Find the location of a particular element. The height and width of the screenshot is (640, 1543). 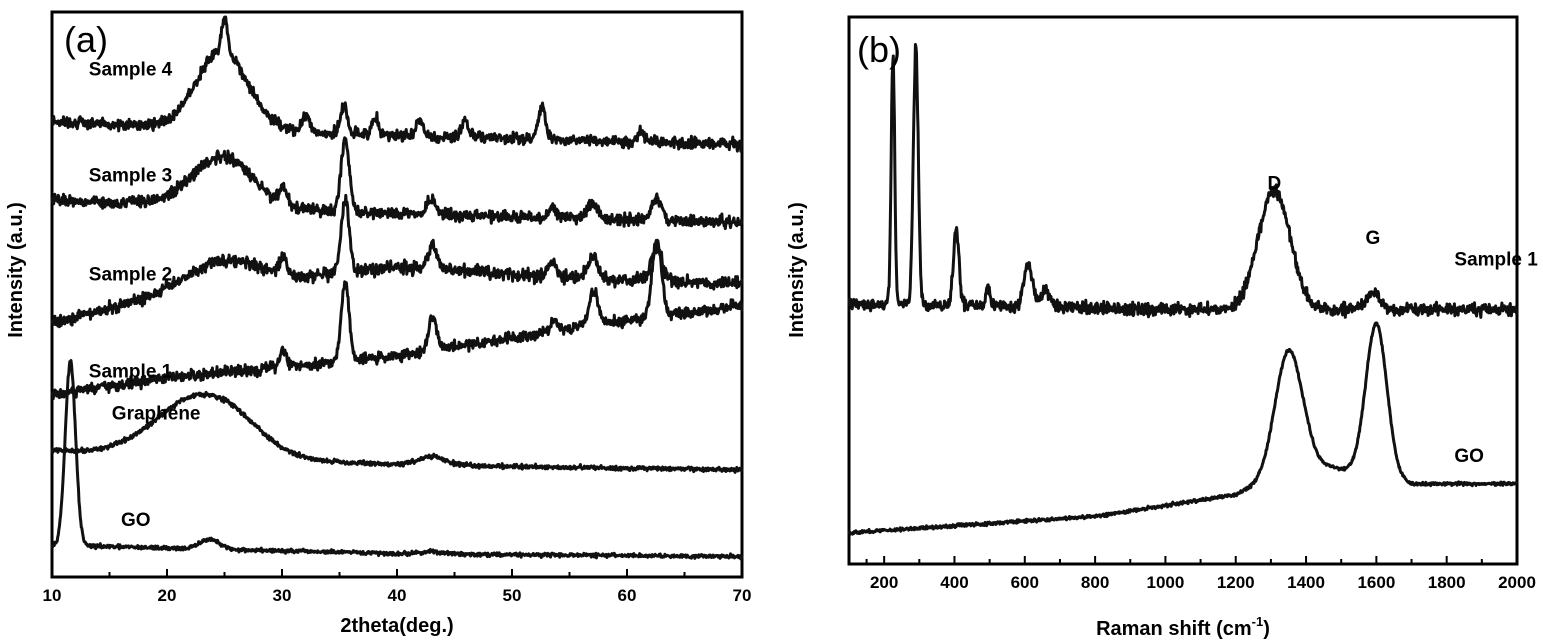

xrd-x-tick-label: 40 is located at coordinates (397, 595).